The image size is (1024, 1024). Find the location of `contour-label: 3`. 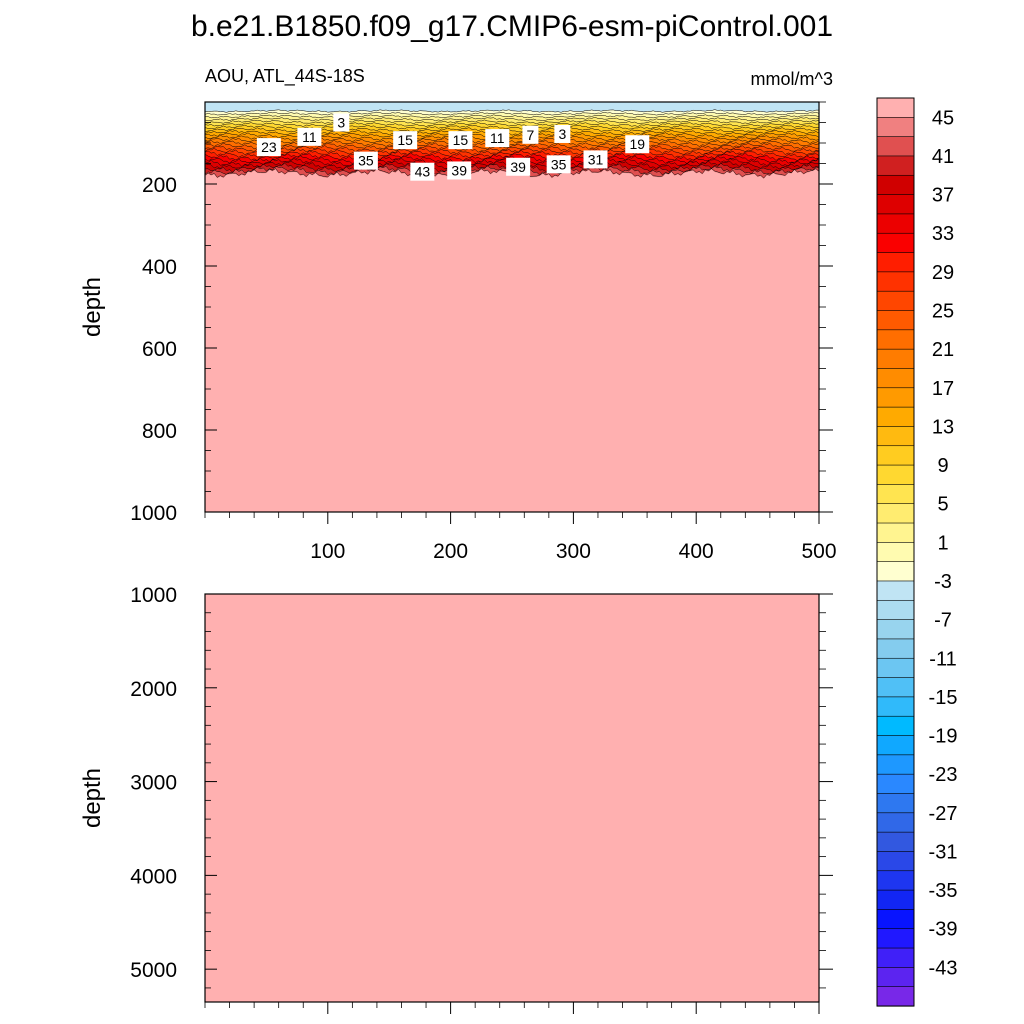

contour-label: 3 is located at coordinates (341, 122).